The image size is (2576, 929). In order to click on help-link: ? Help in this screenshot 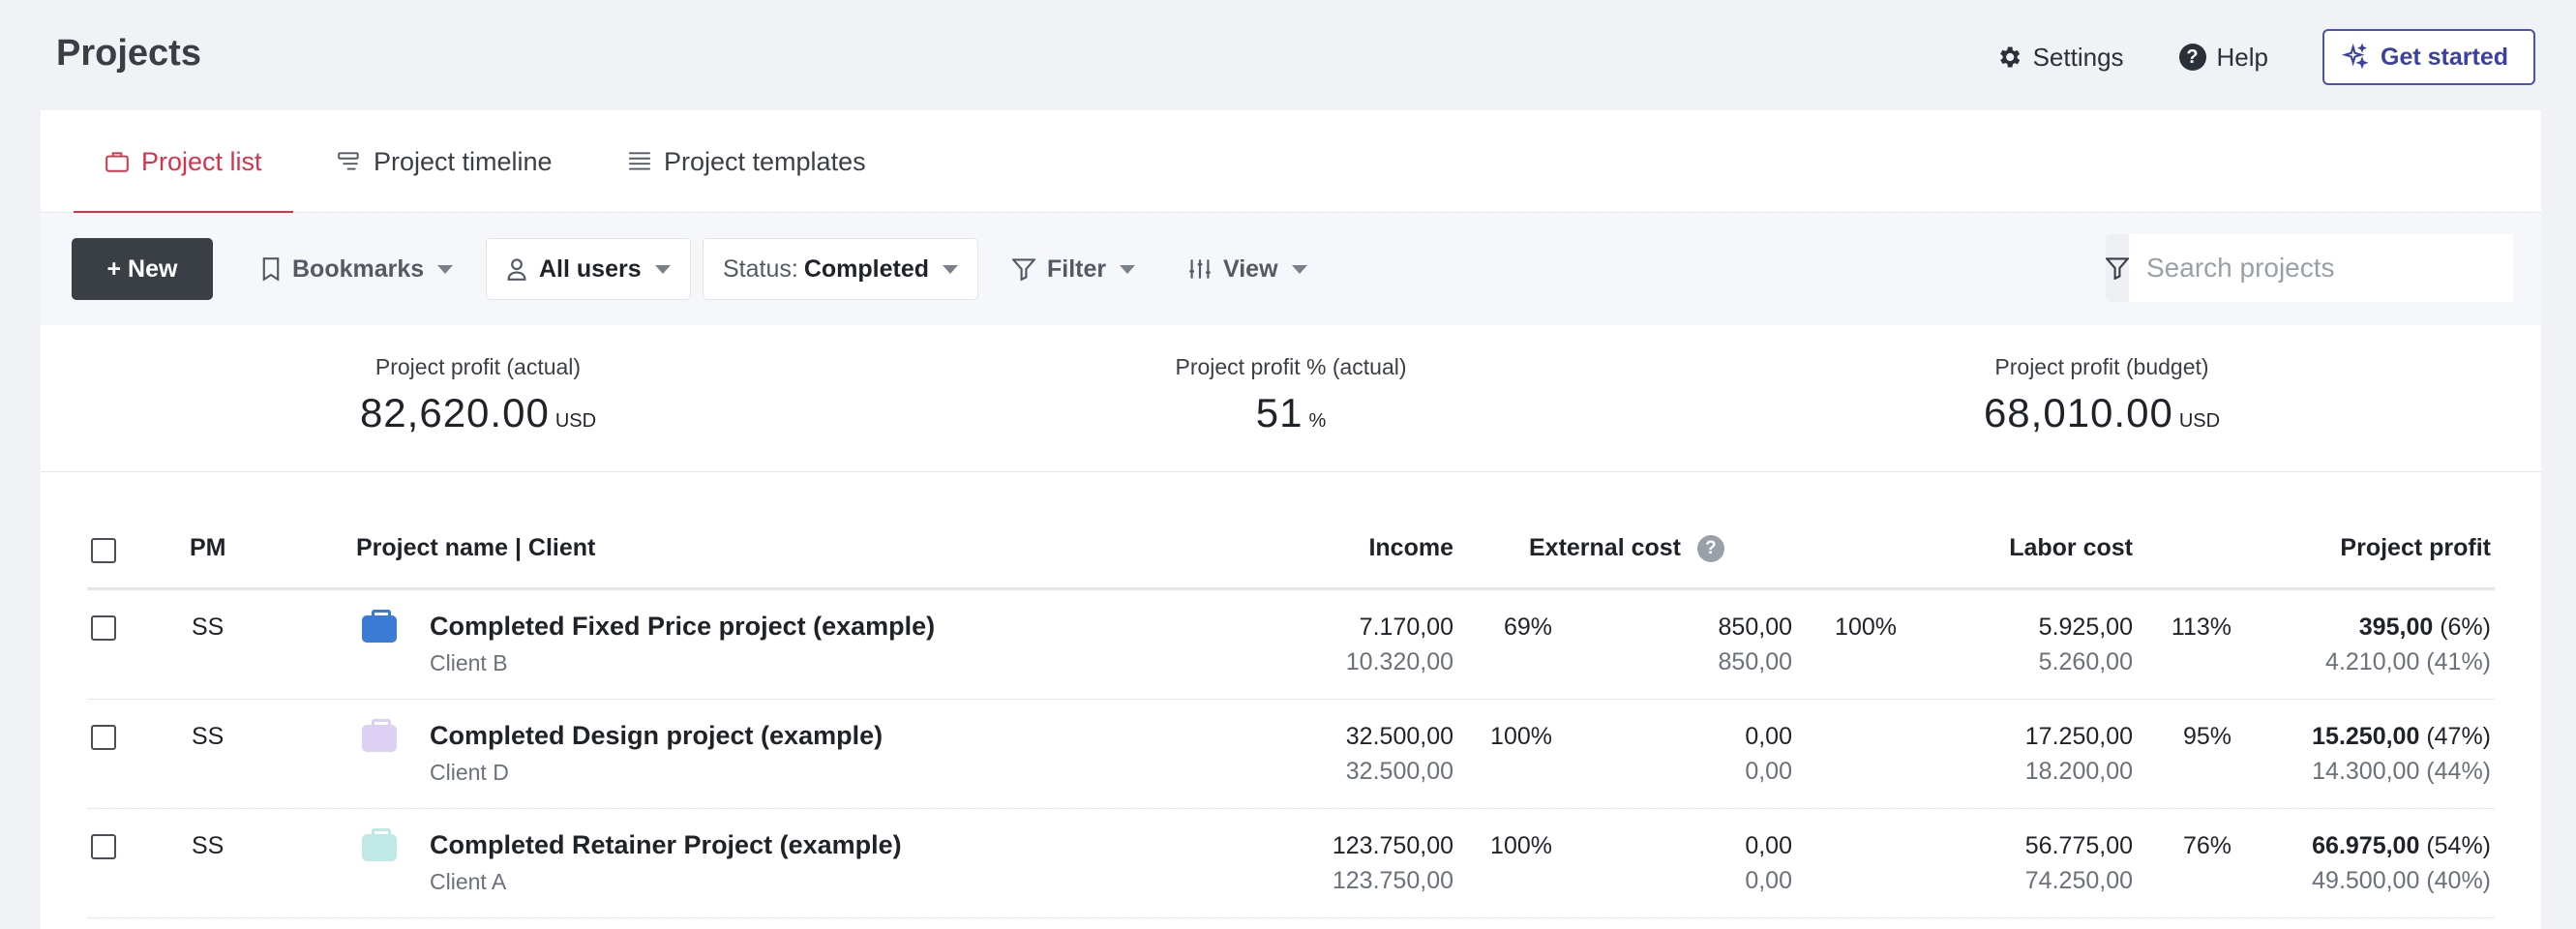, I will do `click(2223, 58)`.